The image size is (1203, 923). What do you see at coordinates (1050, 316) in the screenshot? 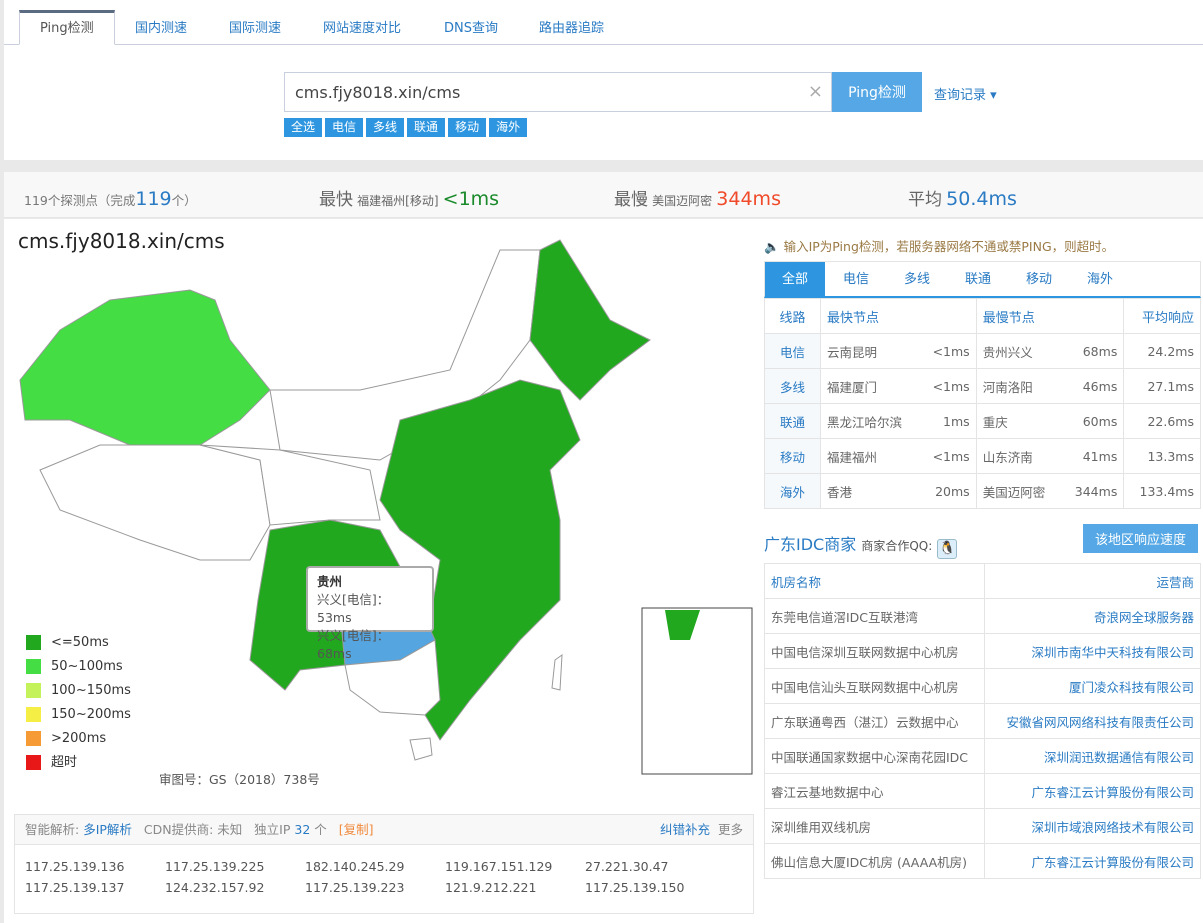
I see `header-slow: 最慢节点` at bounding box center [1050, 316].